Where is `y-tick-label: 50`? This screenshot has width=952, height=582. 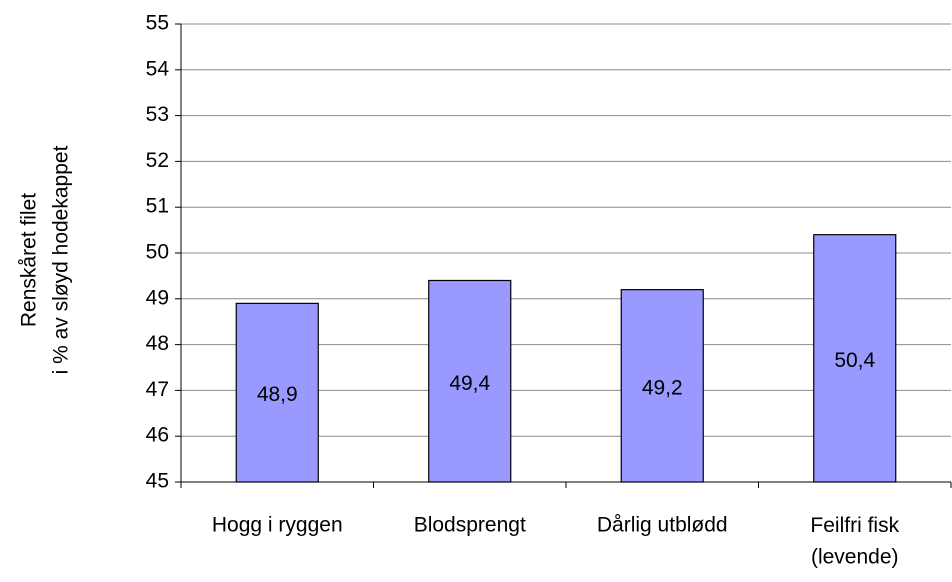 y-tick-label: 50 is located at coordinates (157, 252).